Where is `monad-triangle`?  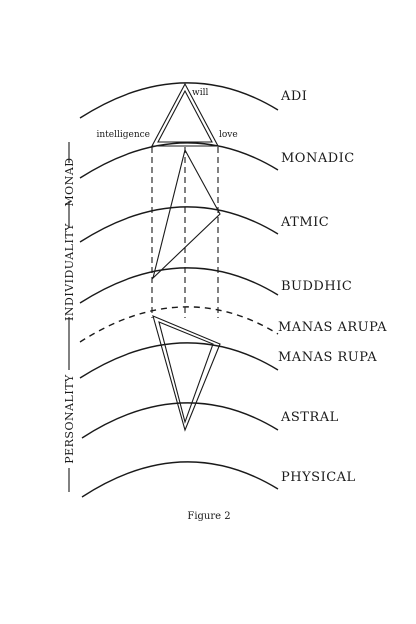 monad-triangle is located at coordinates (185, 114).